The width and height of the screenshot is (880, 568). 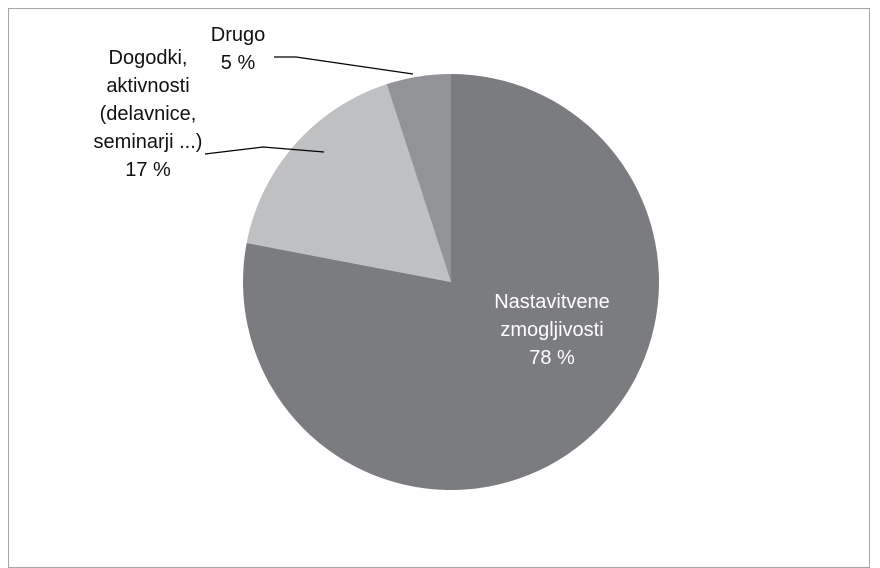 I want to click on slice-name-line: seminarji ...), so click(x=148, y=142).